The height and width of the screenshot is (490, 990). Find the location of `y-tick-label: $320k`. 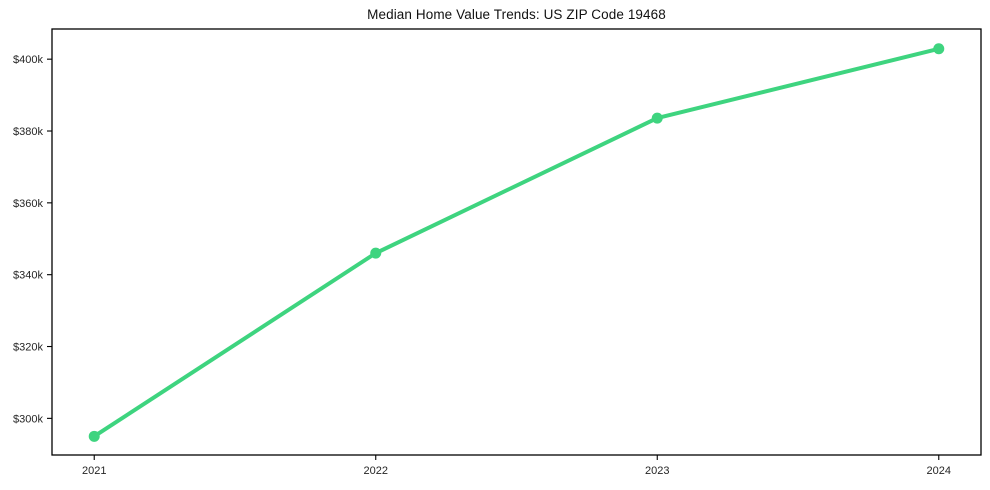

y-tick-label: $320k is located at coordinates (28, 348).